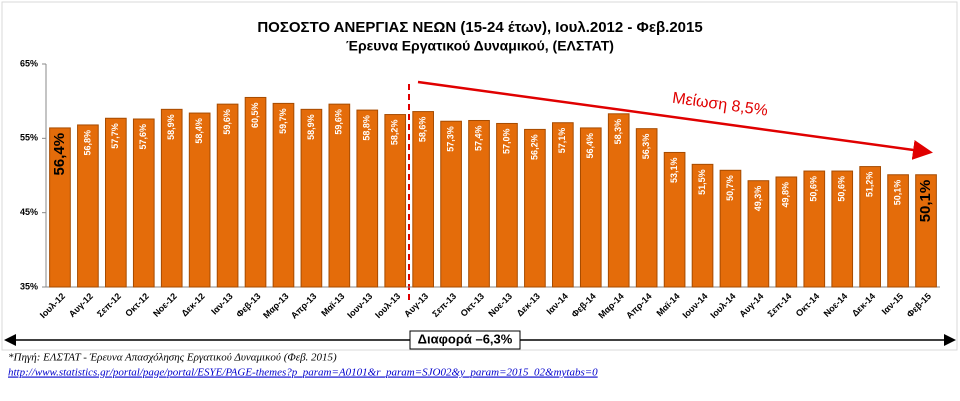 The height and width of the screenshot is (401, 960). What do you see at coordinates (720, 105) in the screenshot?
I see `decrease-label: Μείωση 8,5%` at bounding box center [720, 105].